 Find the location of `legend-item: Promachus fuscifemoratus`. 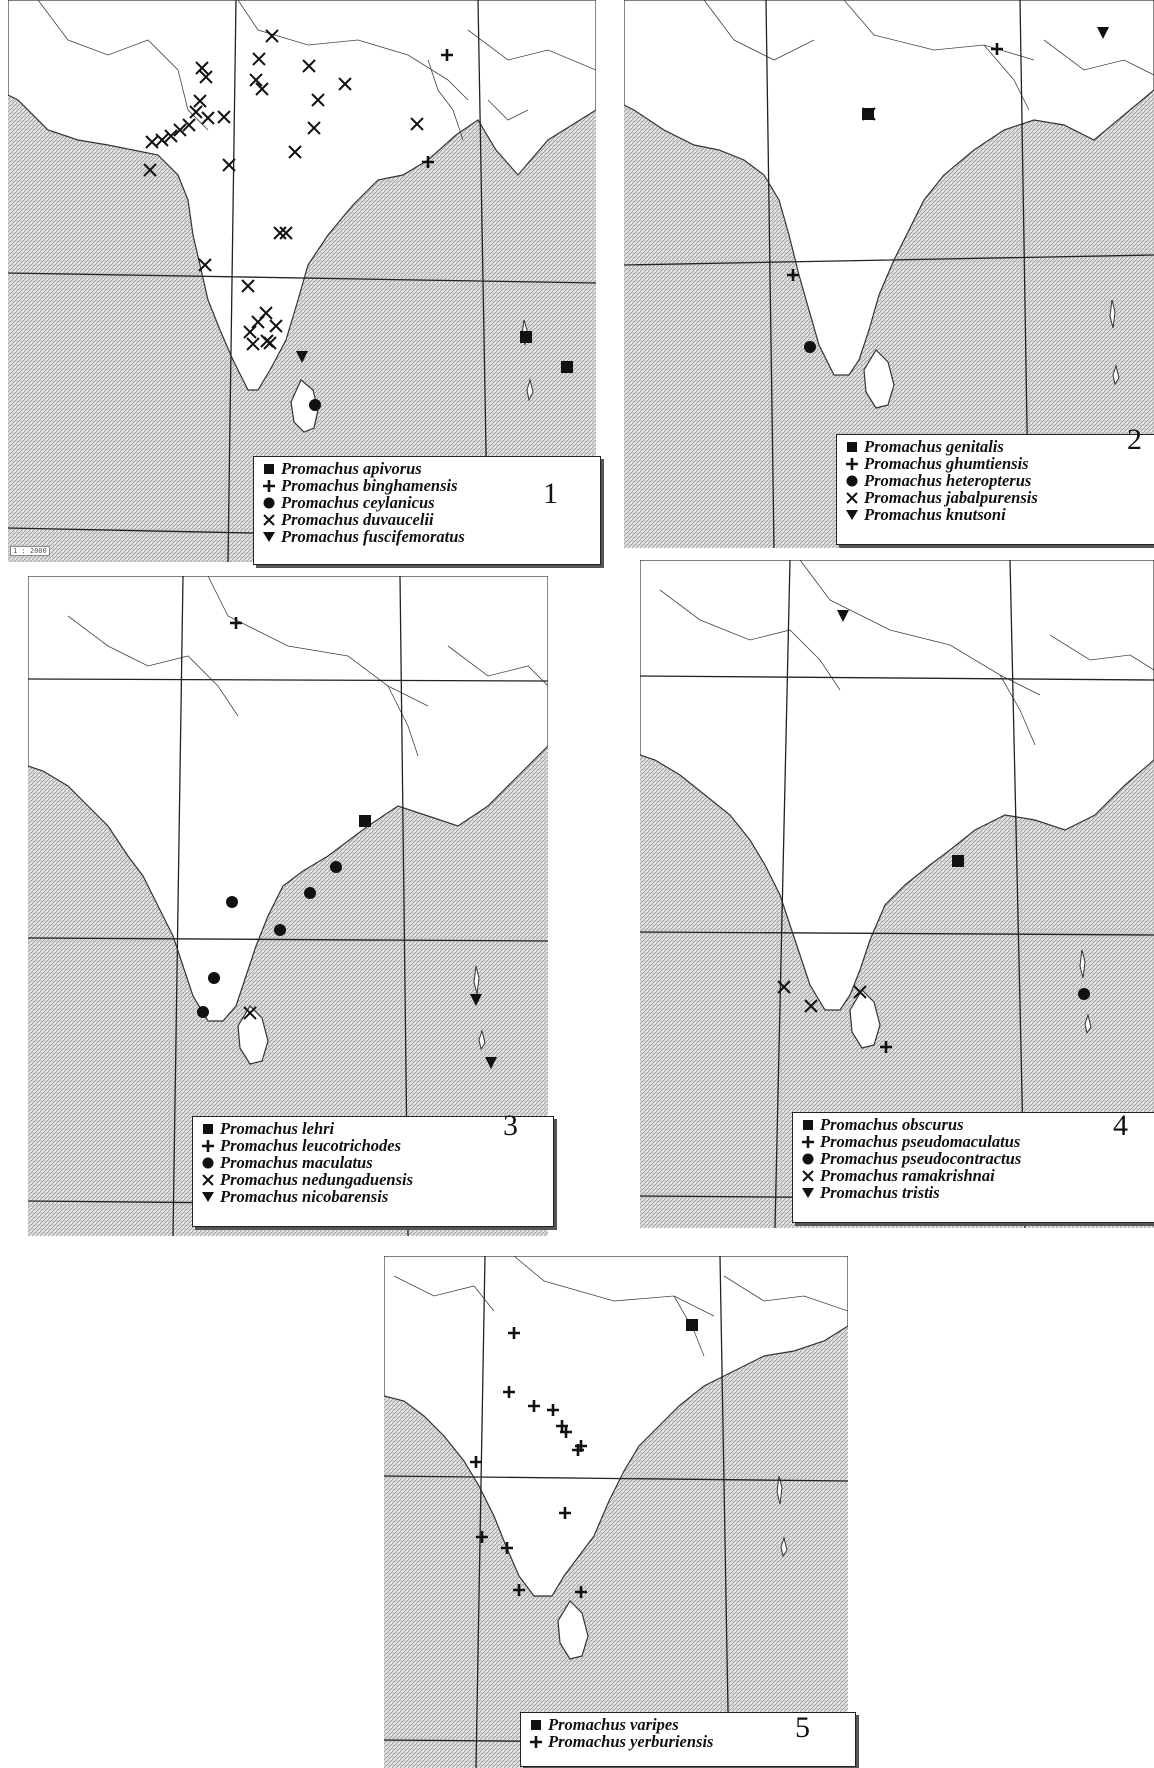

legend-item: Promachus fuscifemoratus is located at coordinates (427, 536).